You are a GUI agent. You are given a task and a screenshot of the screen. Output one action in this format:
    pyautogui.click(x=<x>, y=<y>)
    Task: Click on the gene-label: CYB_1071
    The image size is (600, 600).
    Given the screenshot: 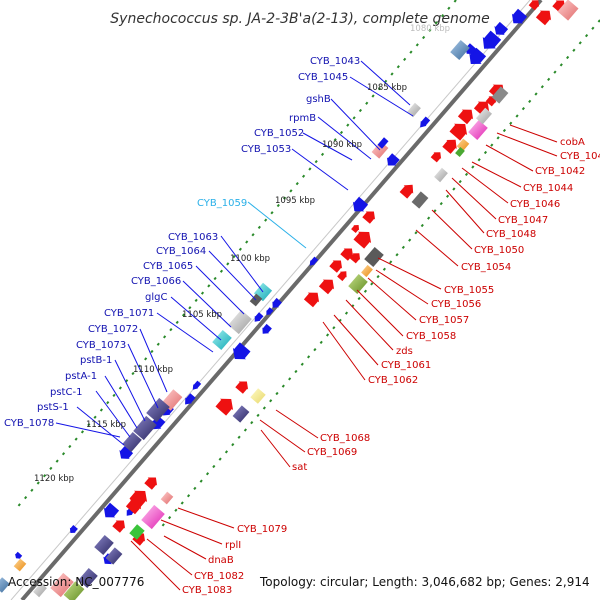 What is the action you would take?
    pyautogui.click(x=129, y=313)
    